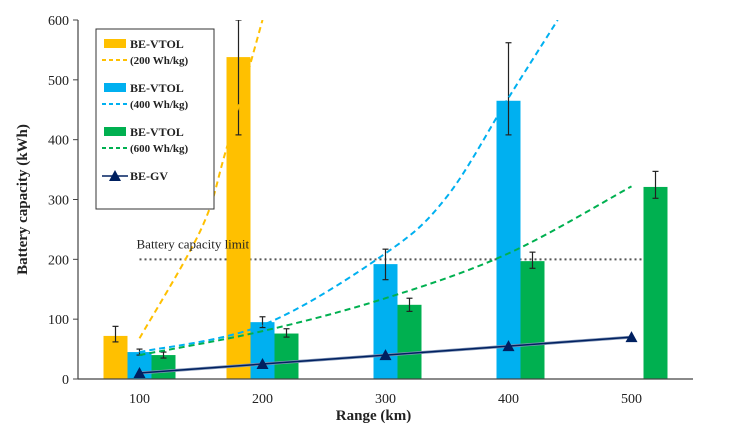 The height and width of the screenshot is (438, 732). I want to click on x-axis-title: Range (km), so click(373, 416).